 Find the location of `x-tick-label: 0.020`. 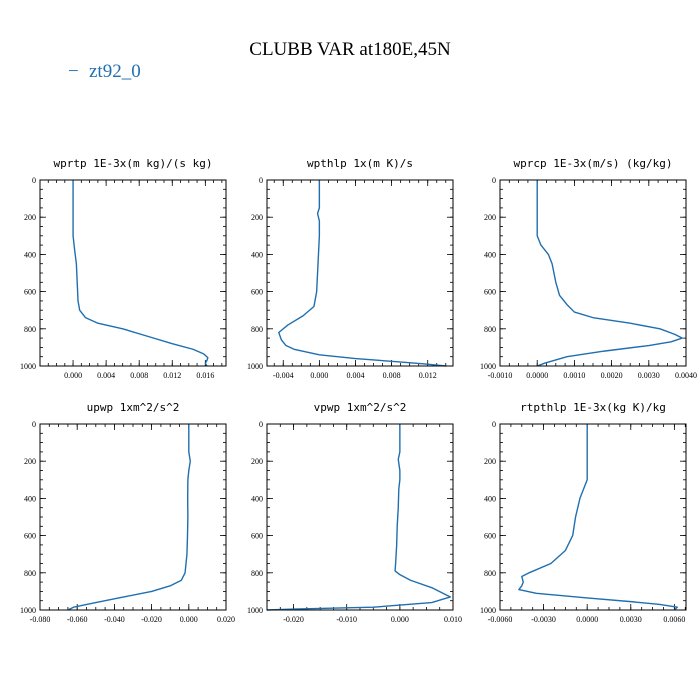

x-tick-label: 0.020 is located at coordinates (226, 619).